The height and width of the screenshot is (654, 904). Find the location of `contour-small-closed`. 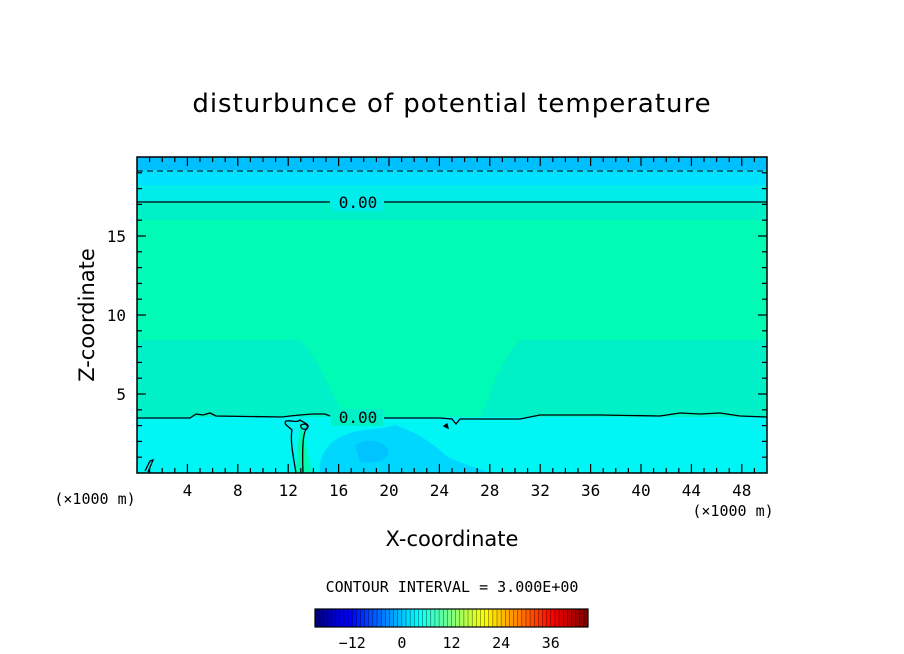

contour-small-closed is located at coordinates (304, 426).